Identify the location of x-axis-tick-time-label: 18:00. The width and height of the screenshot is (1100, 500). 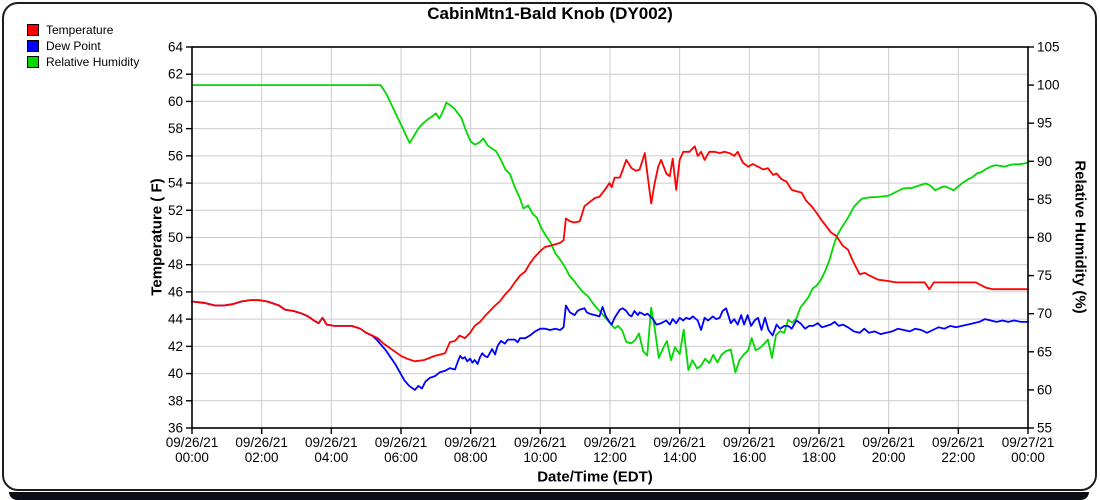
(819, 457).